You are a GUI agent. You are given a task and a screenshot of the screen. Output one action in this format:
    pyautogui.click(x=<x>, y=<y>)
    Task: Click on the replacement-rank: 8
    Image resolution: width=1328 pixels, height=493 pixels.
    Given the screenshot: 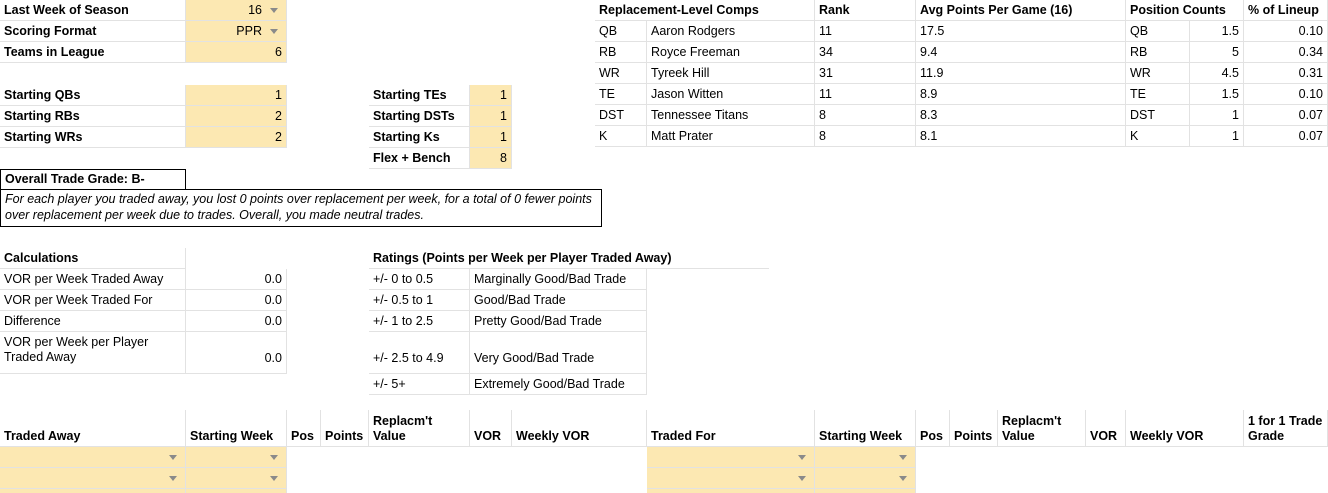 What is the action you would take?
    pyautogui.click(x=865, y=136)
    